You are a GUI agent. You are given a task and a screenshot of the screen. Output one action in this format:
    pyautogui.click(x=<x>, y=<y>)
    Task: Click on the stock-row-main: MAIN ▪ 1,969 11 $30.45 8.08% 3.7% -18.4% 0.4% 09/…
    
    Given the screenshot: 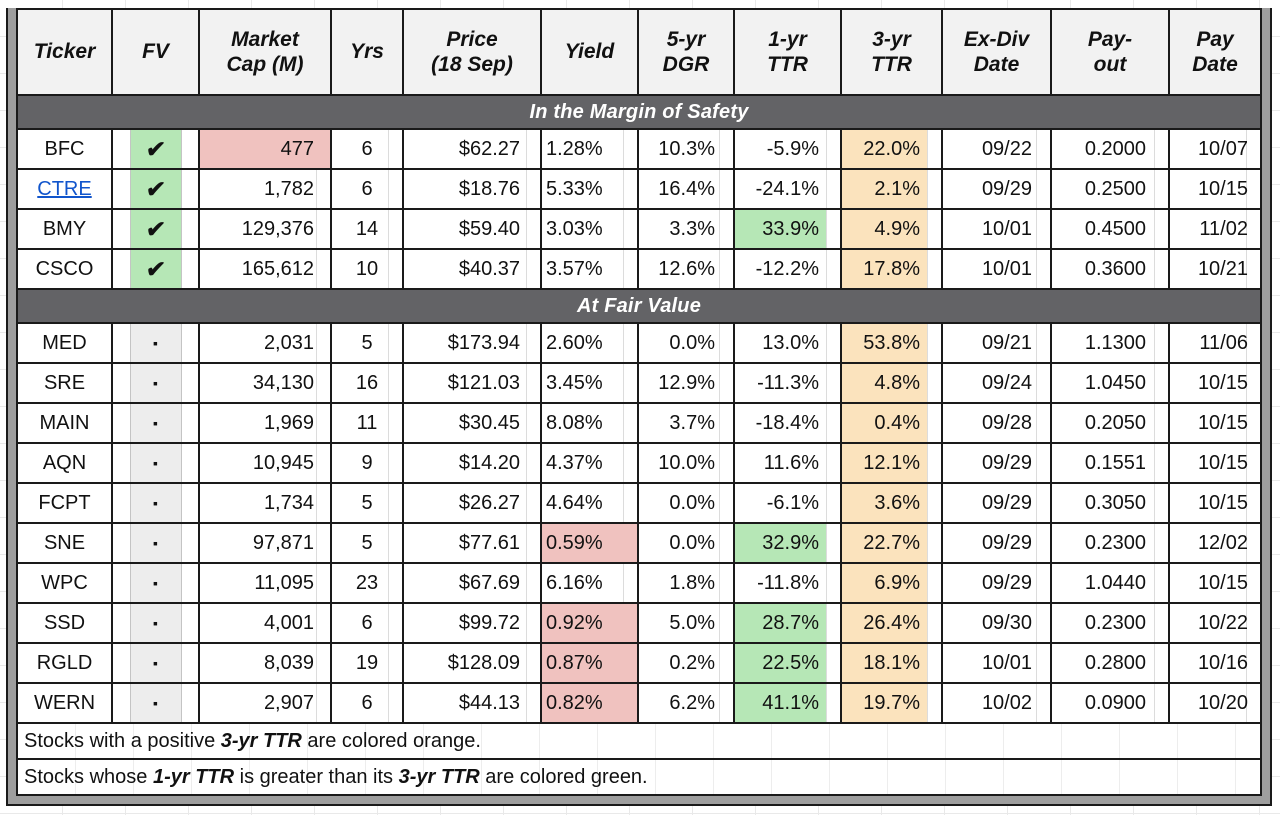 What is the action you would take?
    pyautogui.click(x=639, y=423)
    